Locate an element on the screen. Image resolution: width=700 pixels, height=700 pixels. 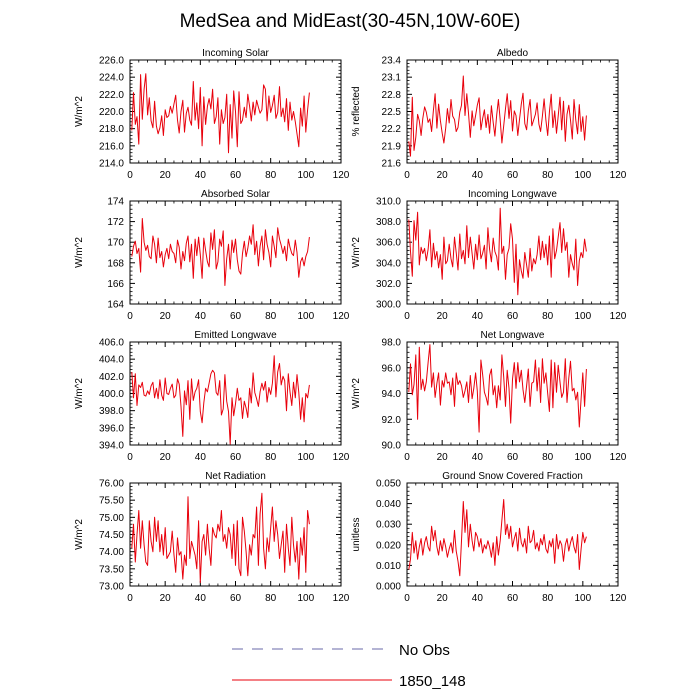
y-tick-label: 308.0 is located at coordinates (388, 222).